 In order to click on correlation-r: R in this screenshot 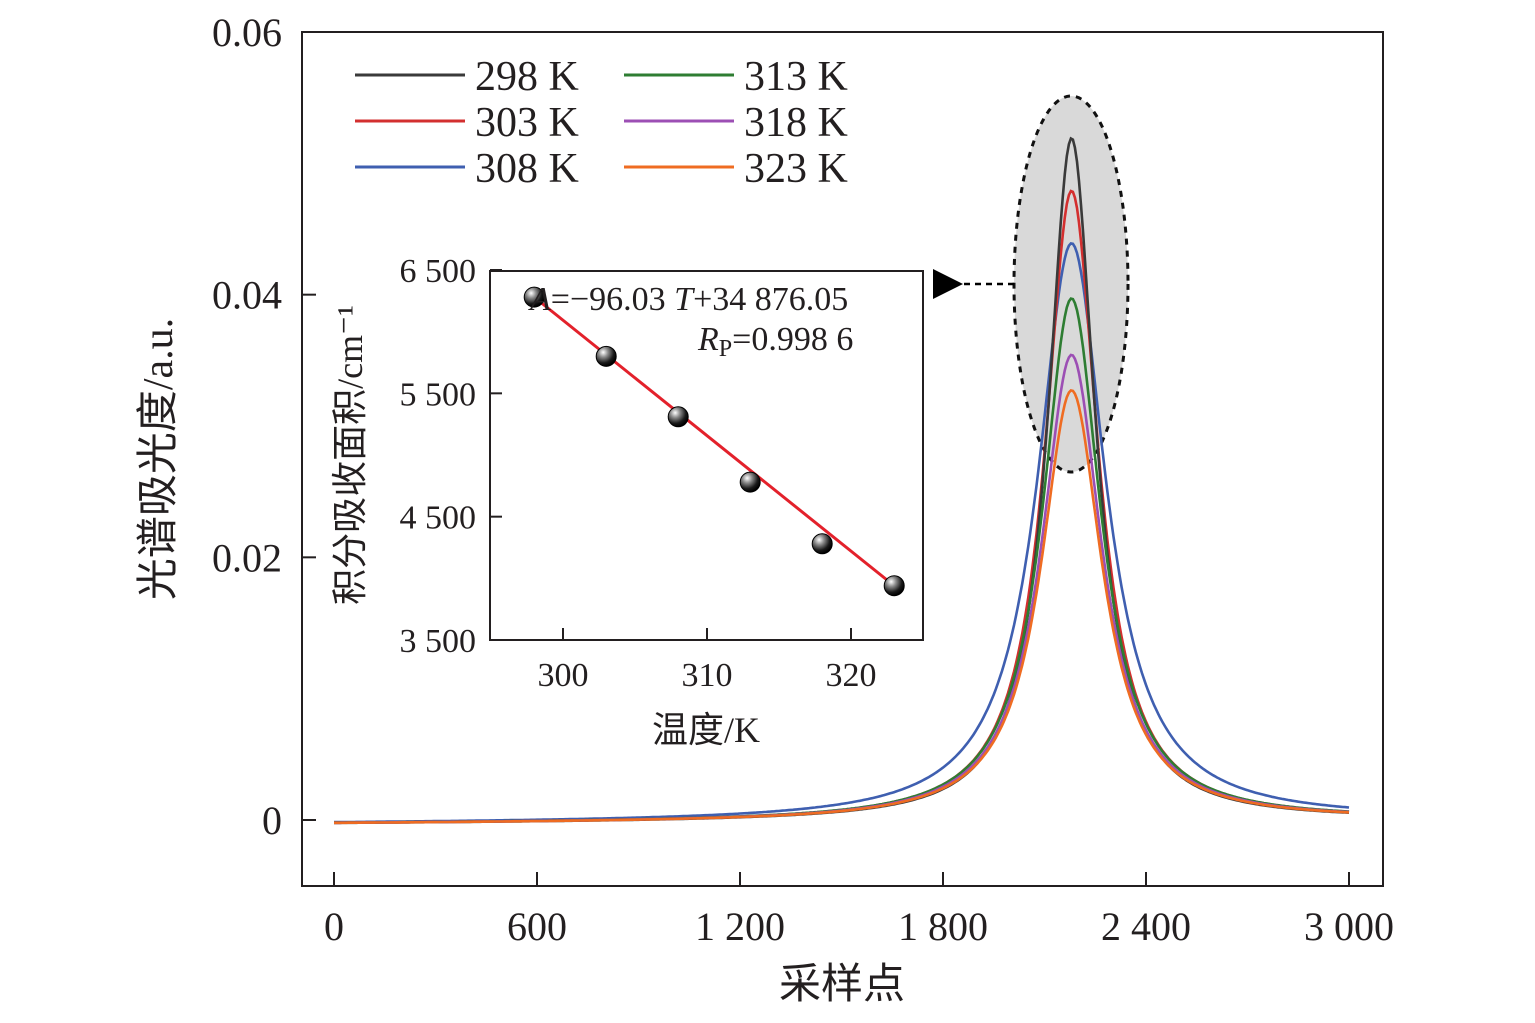, I will do `click(708, 339)`.